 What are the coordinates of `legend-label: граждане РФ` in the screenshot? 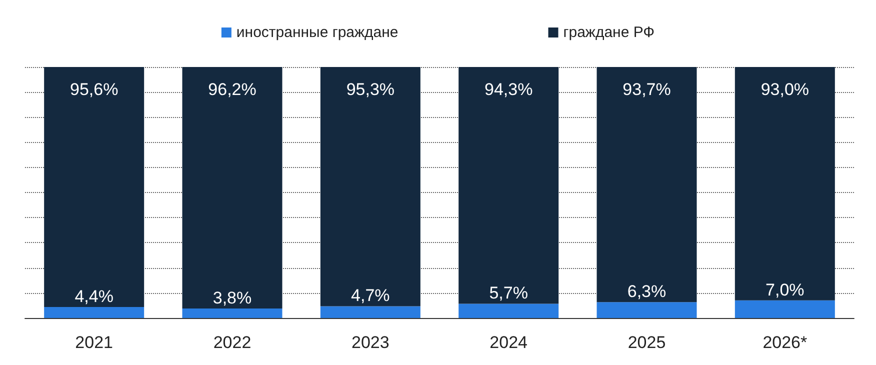 It's located at (609, 32).